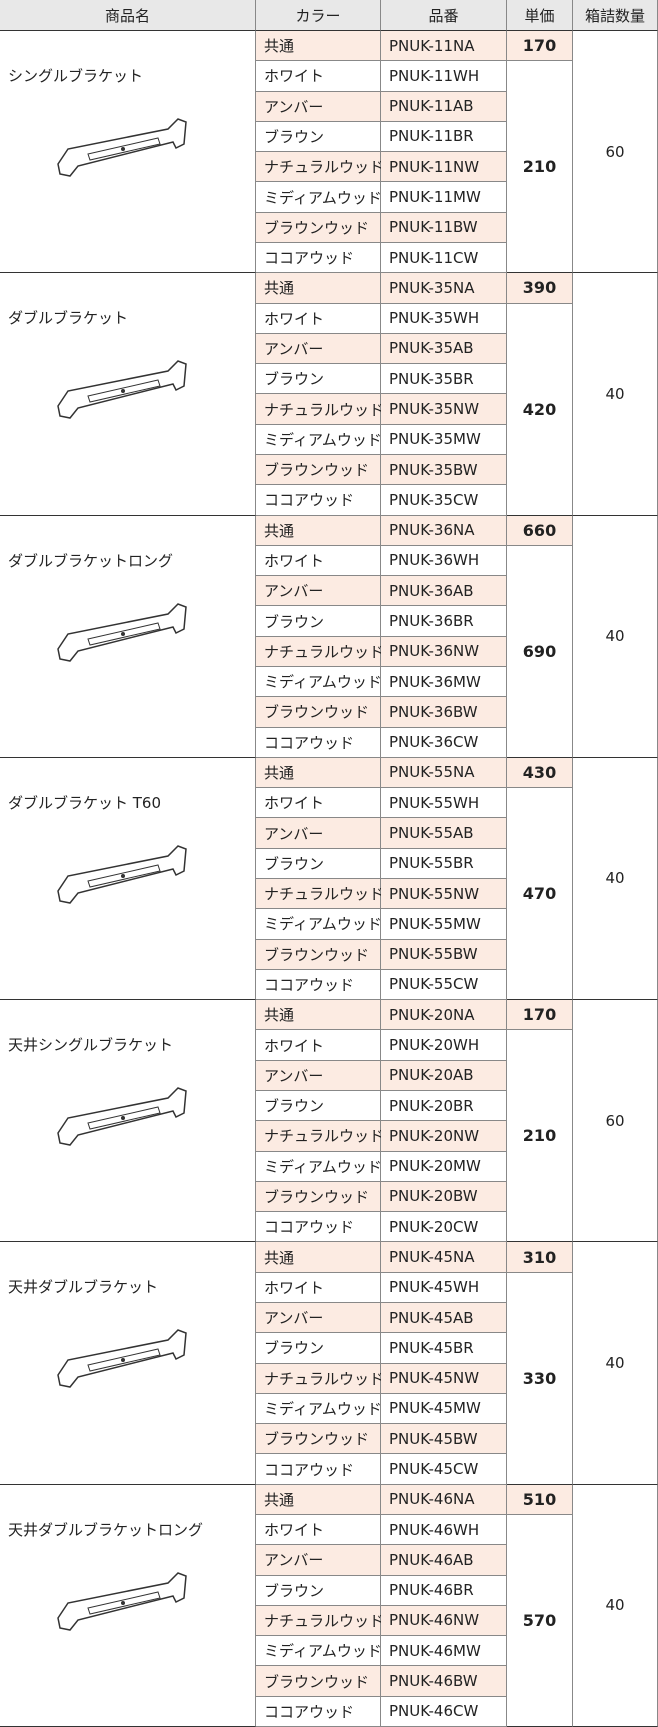  What do you see at coordinates (435, 1650) in the screenshot?
I see `cell-text: PNUK-46MW` at bounding box center [435, 1650].